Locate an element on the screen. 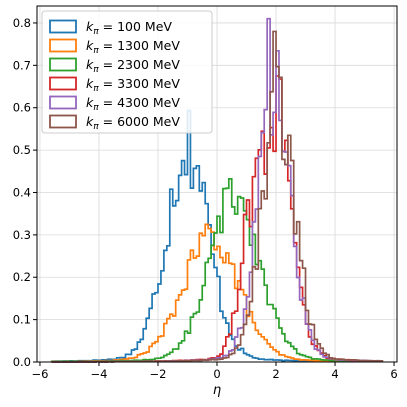 This screenshot has width=407, height=407. legend-box is located at coordinates (127, 72).